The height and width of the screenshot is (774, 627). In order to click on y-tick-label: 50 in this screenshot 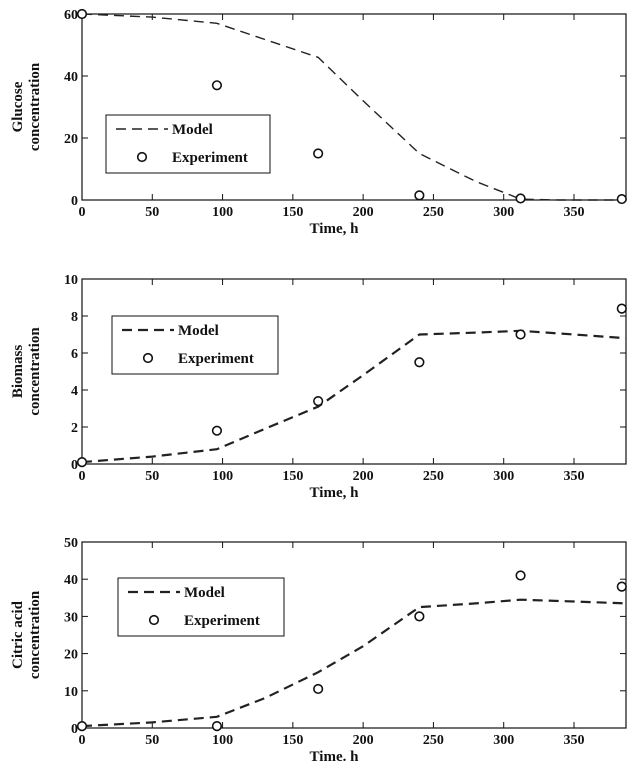, I will do `click(71, 543)`.